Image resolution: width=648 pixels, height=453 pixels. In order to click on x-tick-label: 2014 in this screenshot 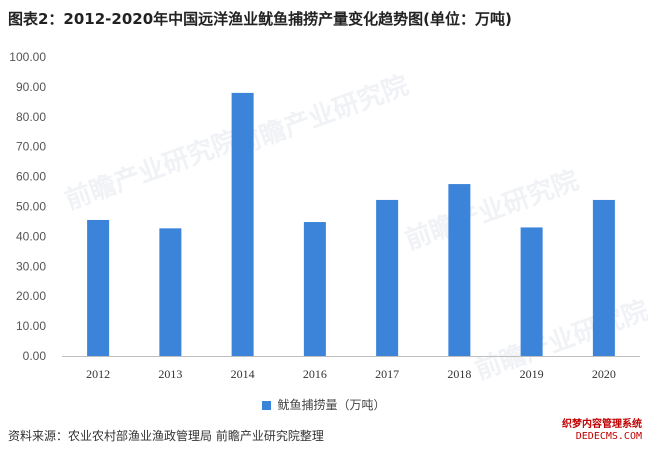, I will do `click(243, 374)`.